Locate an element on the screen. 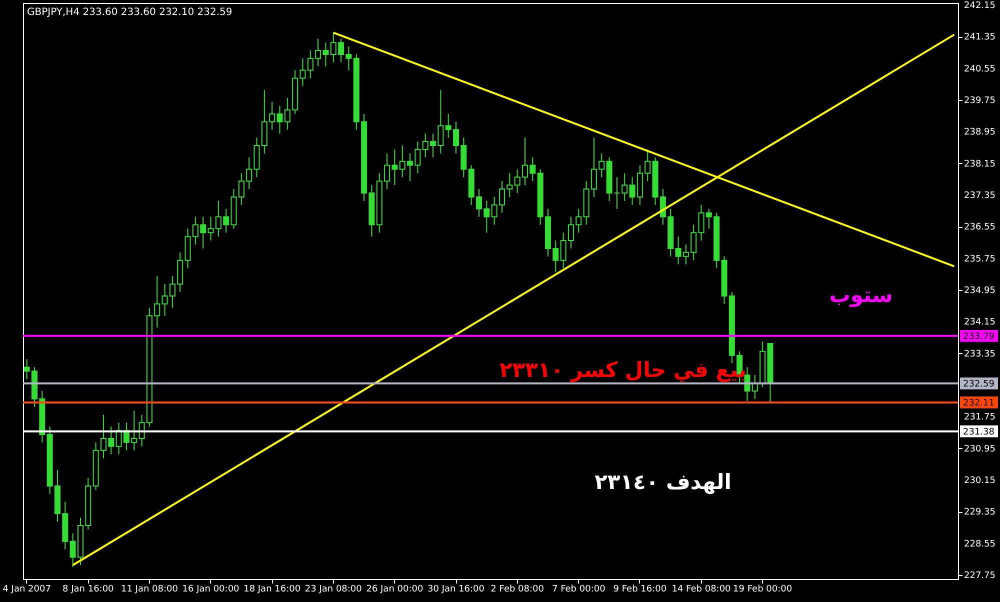  x-tick-label: 7 Feb 00:00 is located at coordinates (579, 589).